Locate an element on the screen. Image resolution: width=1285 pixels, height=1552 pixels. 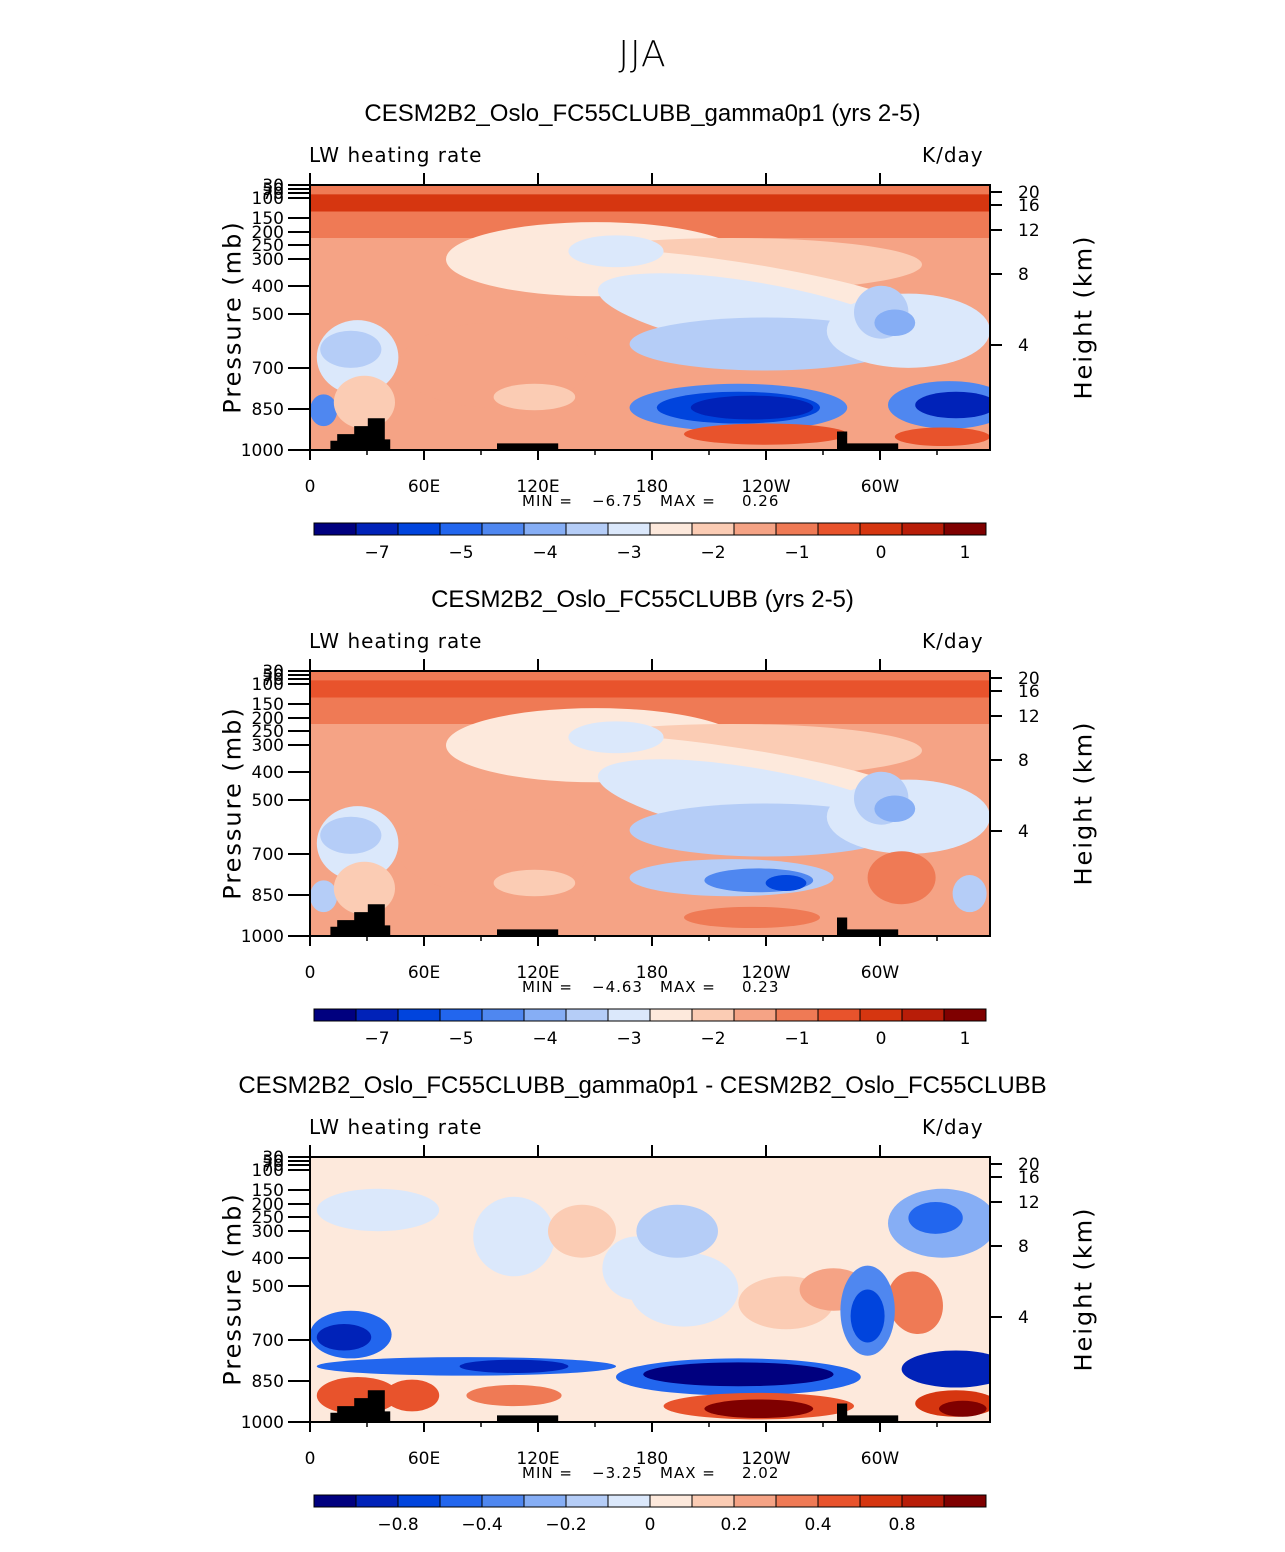
y-tick-label: 30 is located at coordinates (273, 1158).